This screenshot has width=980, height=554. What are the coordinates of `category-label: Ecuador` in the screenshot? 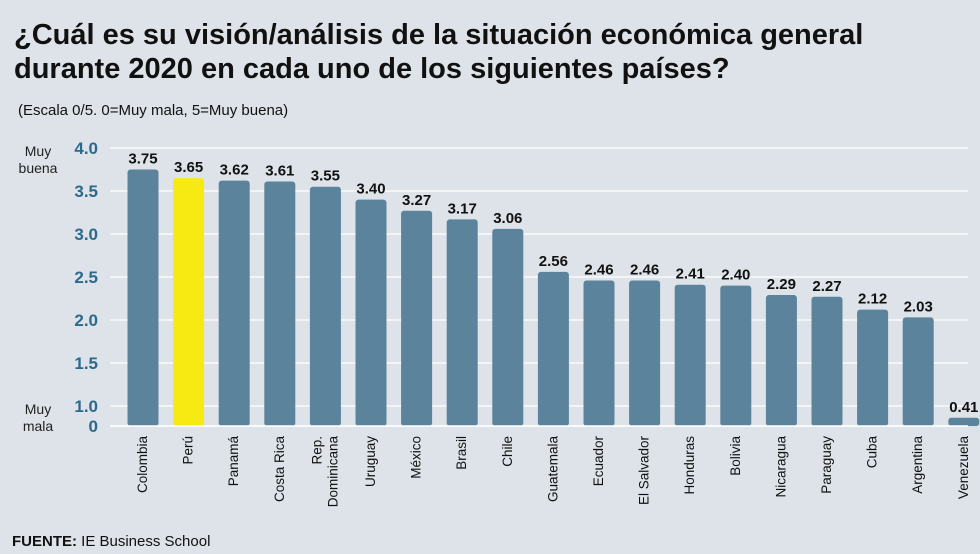 It's located at (598, 461).